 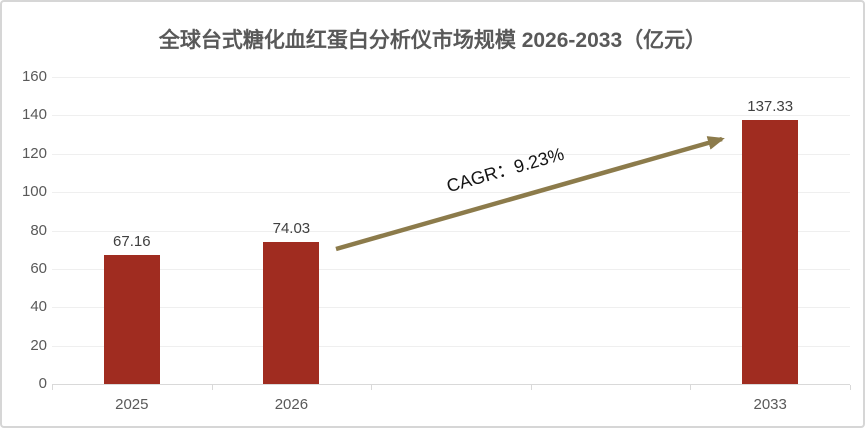 I want to click on bar-2025, so click(x=131, y=319).